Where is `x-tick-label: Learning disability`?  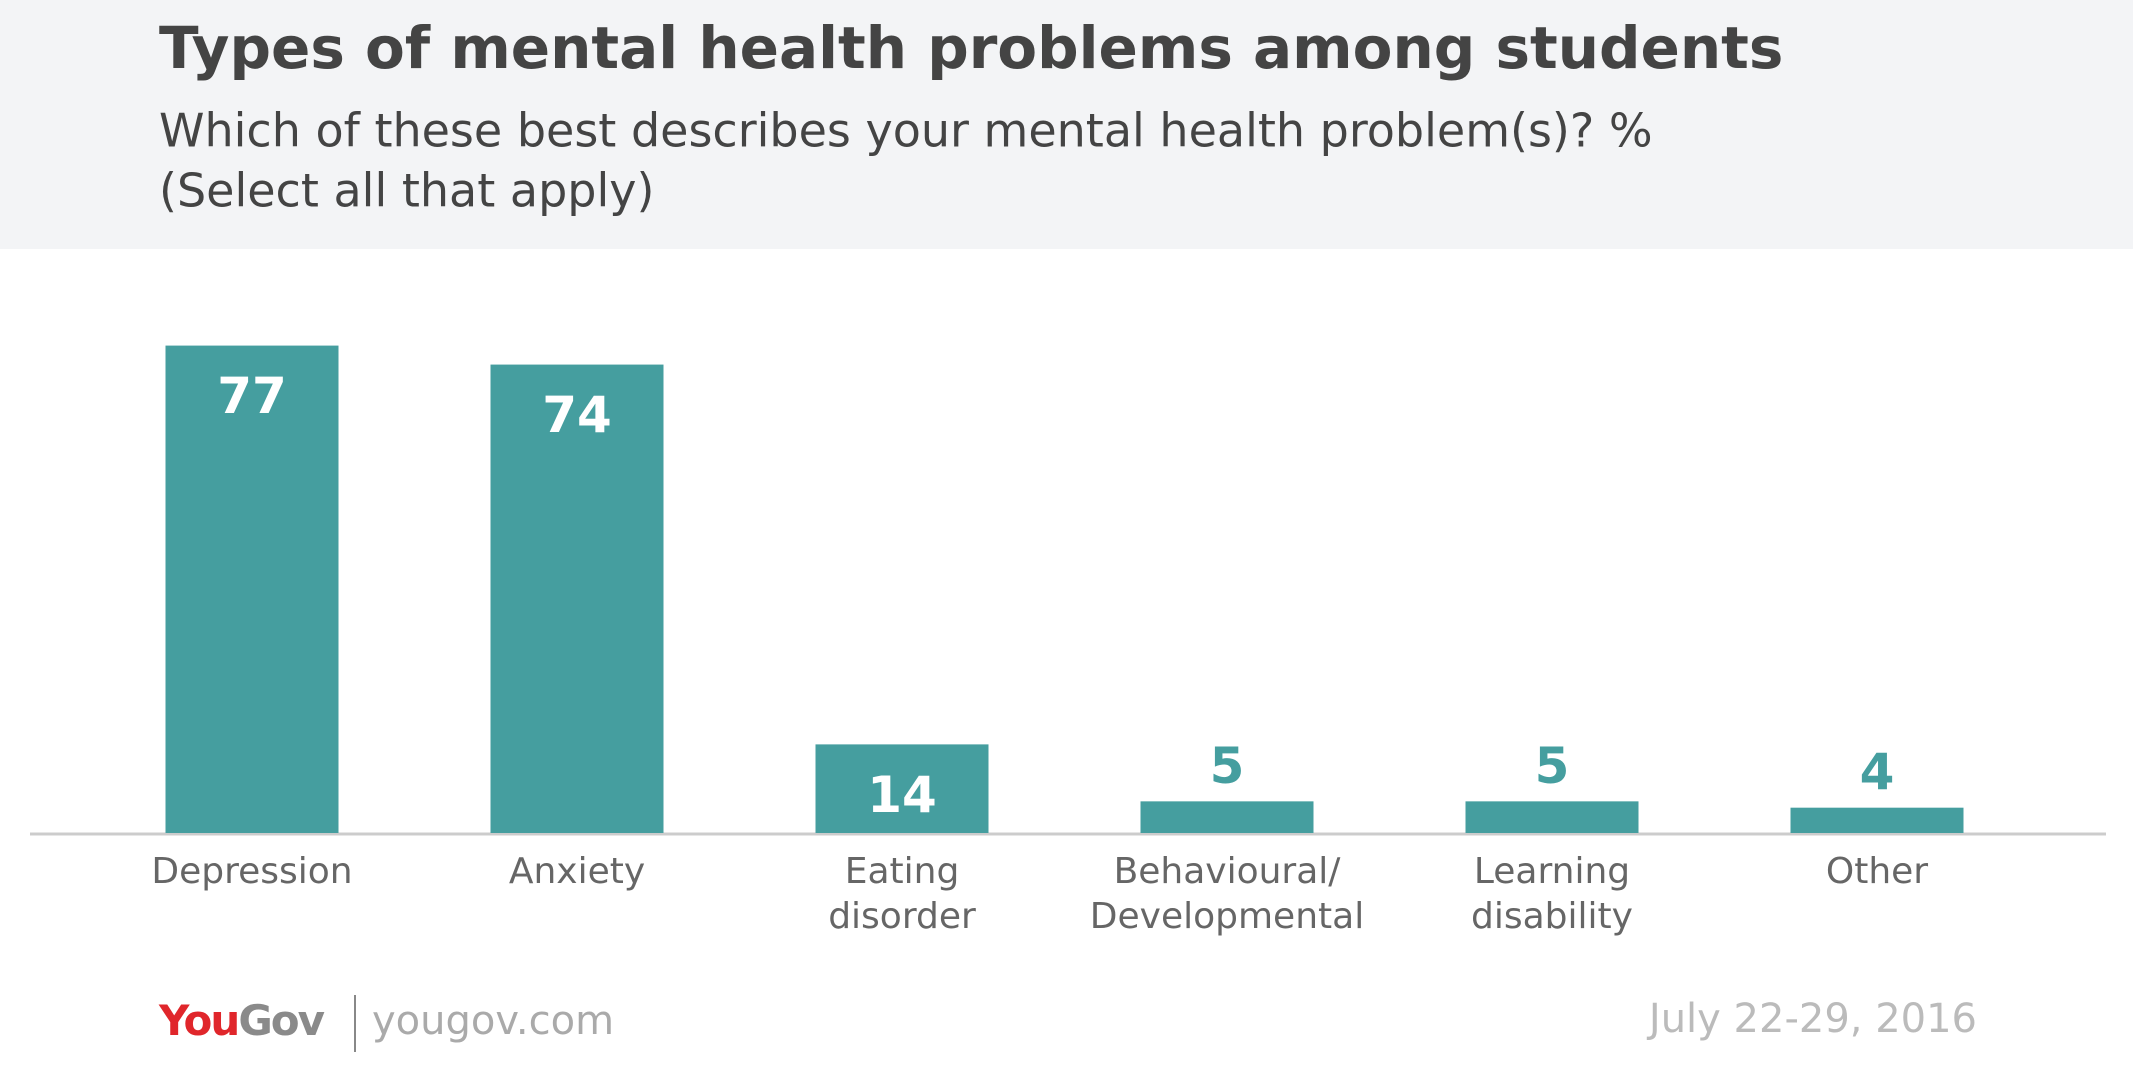 x-tick-label: Learning disability is located at coordinates (1552, 894).